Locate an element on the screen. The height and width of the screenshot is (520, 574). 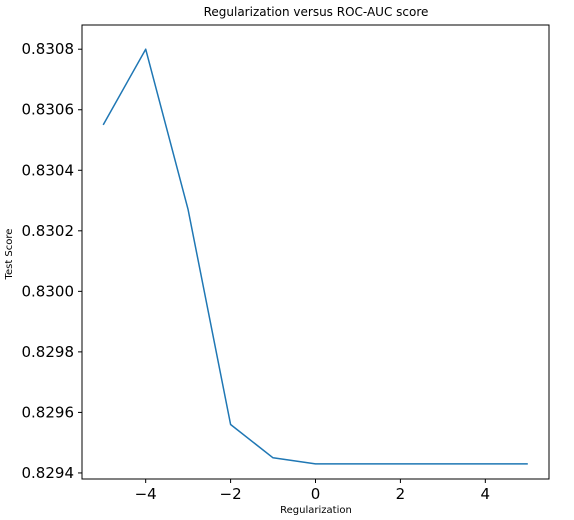
x-axis-label: Regularization is located at coordinates (316, 510).